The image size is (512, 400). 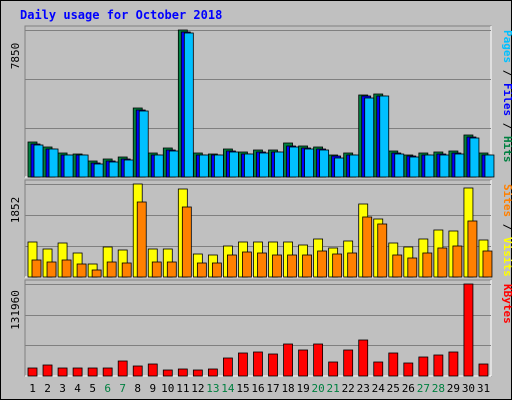 What do you see at coordinates (379, 388) in the screenshot?
I see `x-tick-label-day-24: 24` at bounding box center [379, 388].